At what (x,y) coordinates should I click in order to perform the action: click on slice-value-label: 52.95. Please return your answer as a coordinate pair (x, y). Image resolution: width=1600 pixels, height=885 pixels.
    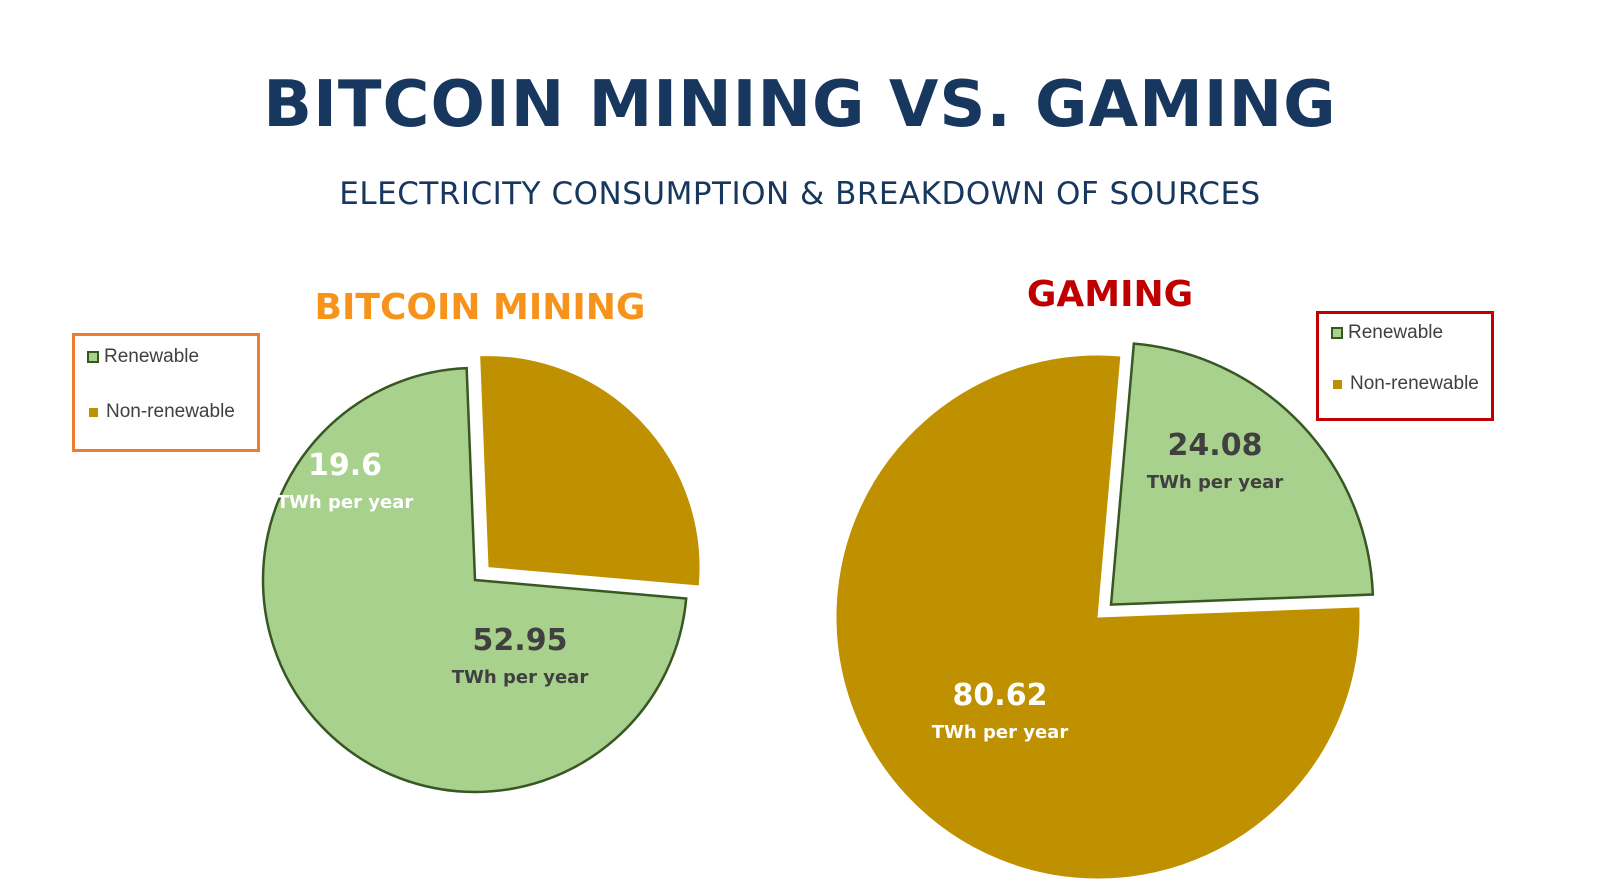
    Looking at the image, I should click on (520, 640).